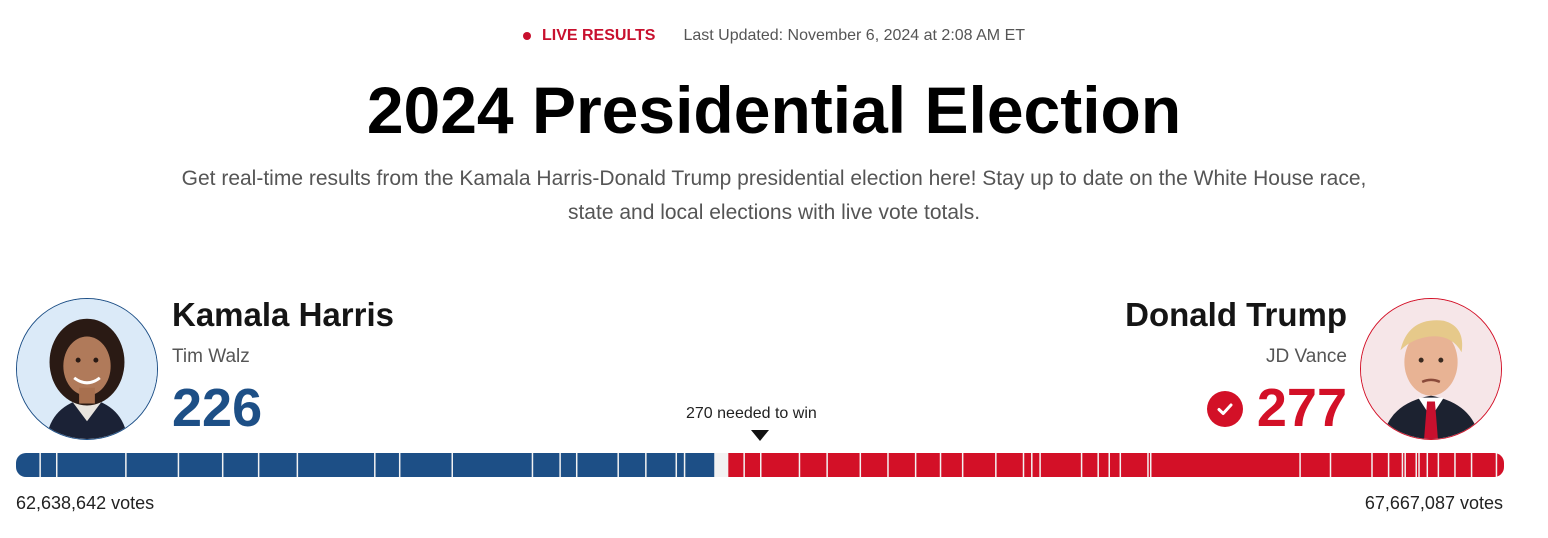 Image resolution: width=1548 pixels, height=538 pixels. What do you see at coordinates (751, 413) in the screenshot?
I see `threshold-label: 270 needed to win` at bounding box center [751, 413].